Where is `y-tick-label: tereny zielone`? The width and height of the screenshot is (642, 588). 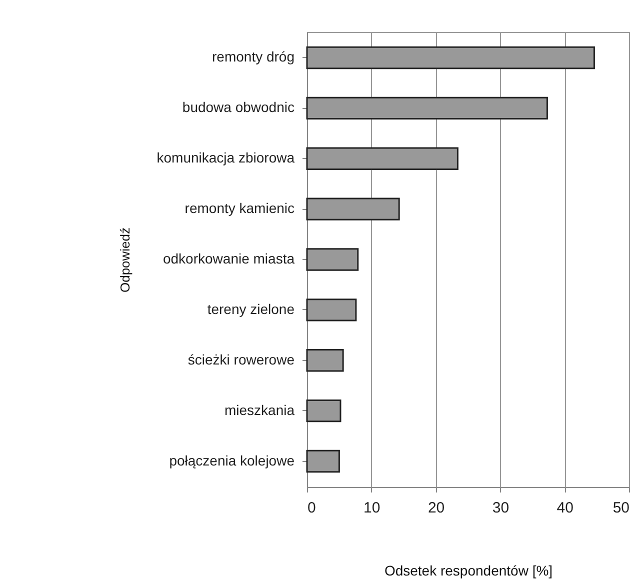
y-tick-label: tereny zielone is located at coordinates (251, 308).